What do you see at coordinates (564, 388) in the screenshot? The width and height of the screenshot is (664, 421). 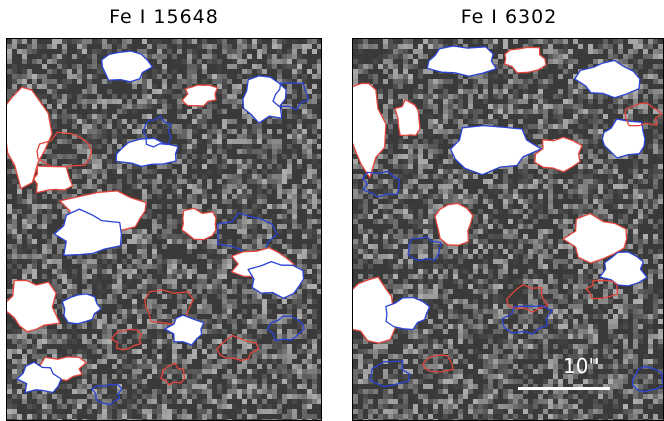 I see `scale-bar` at bounding box center [564, 388].